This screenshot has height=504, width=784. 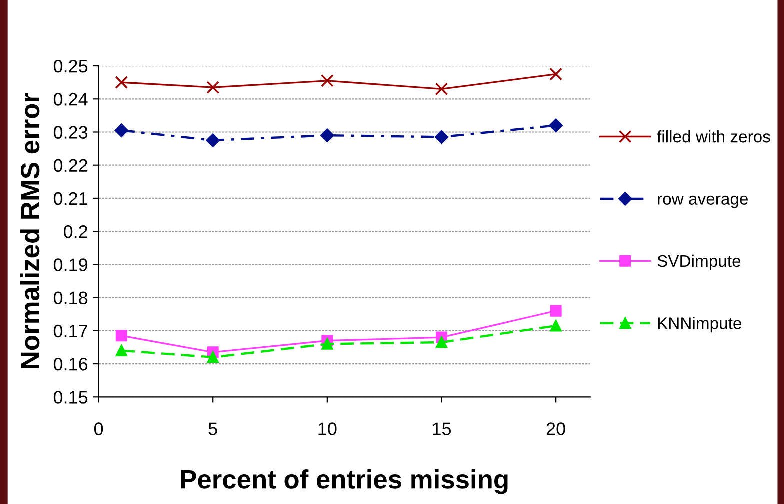 I want to click on x-tick-label: 10, so click(x=327, y=429).